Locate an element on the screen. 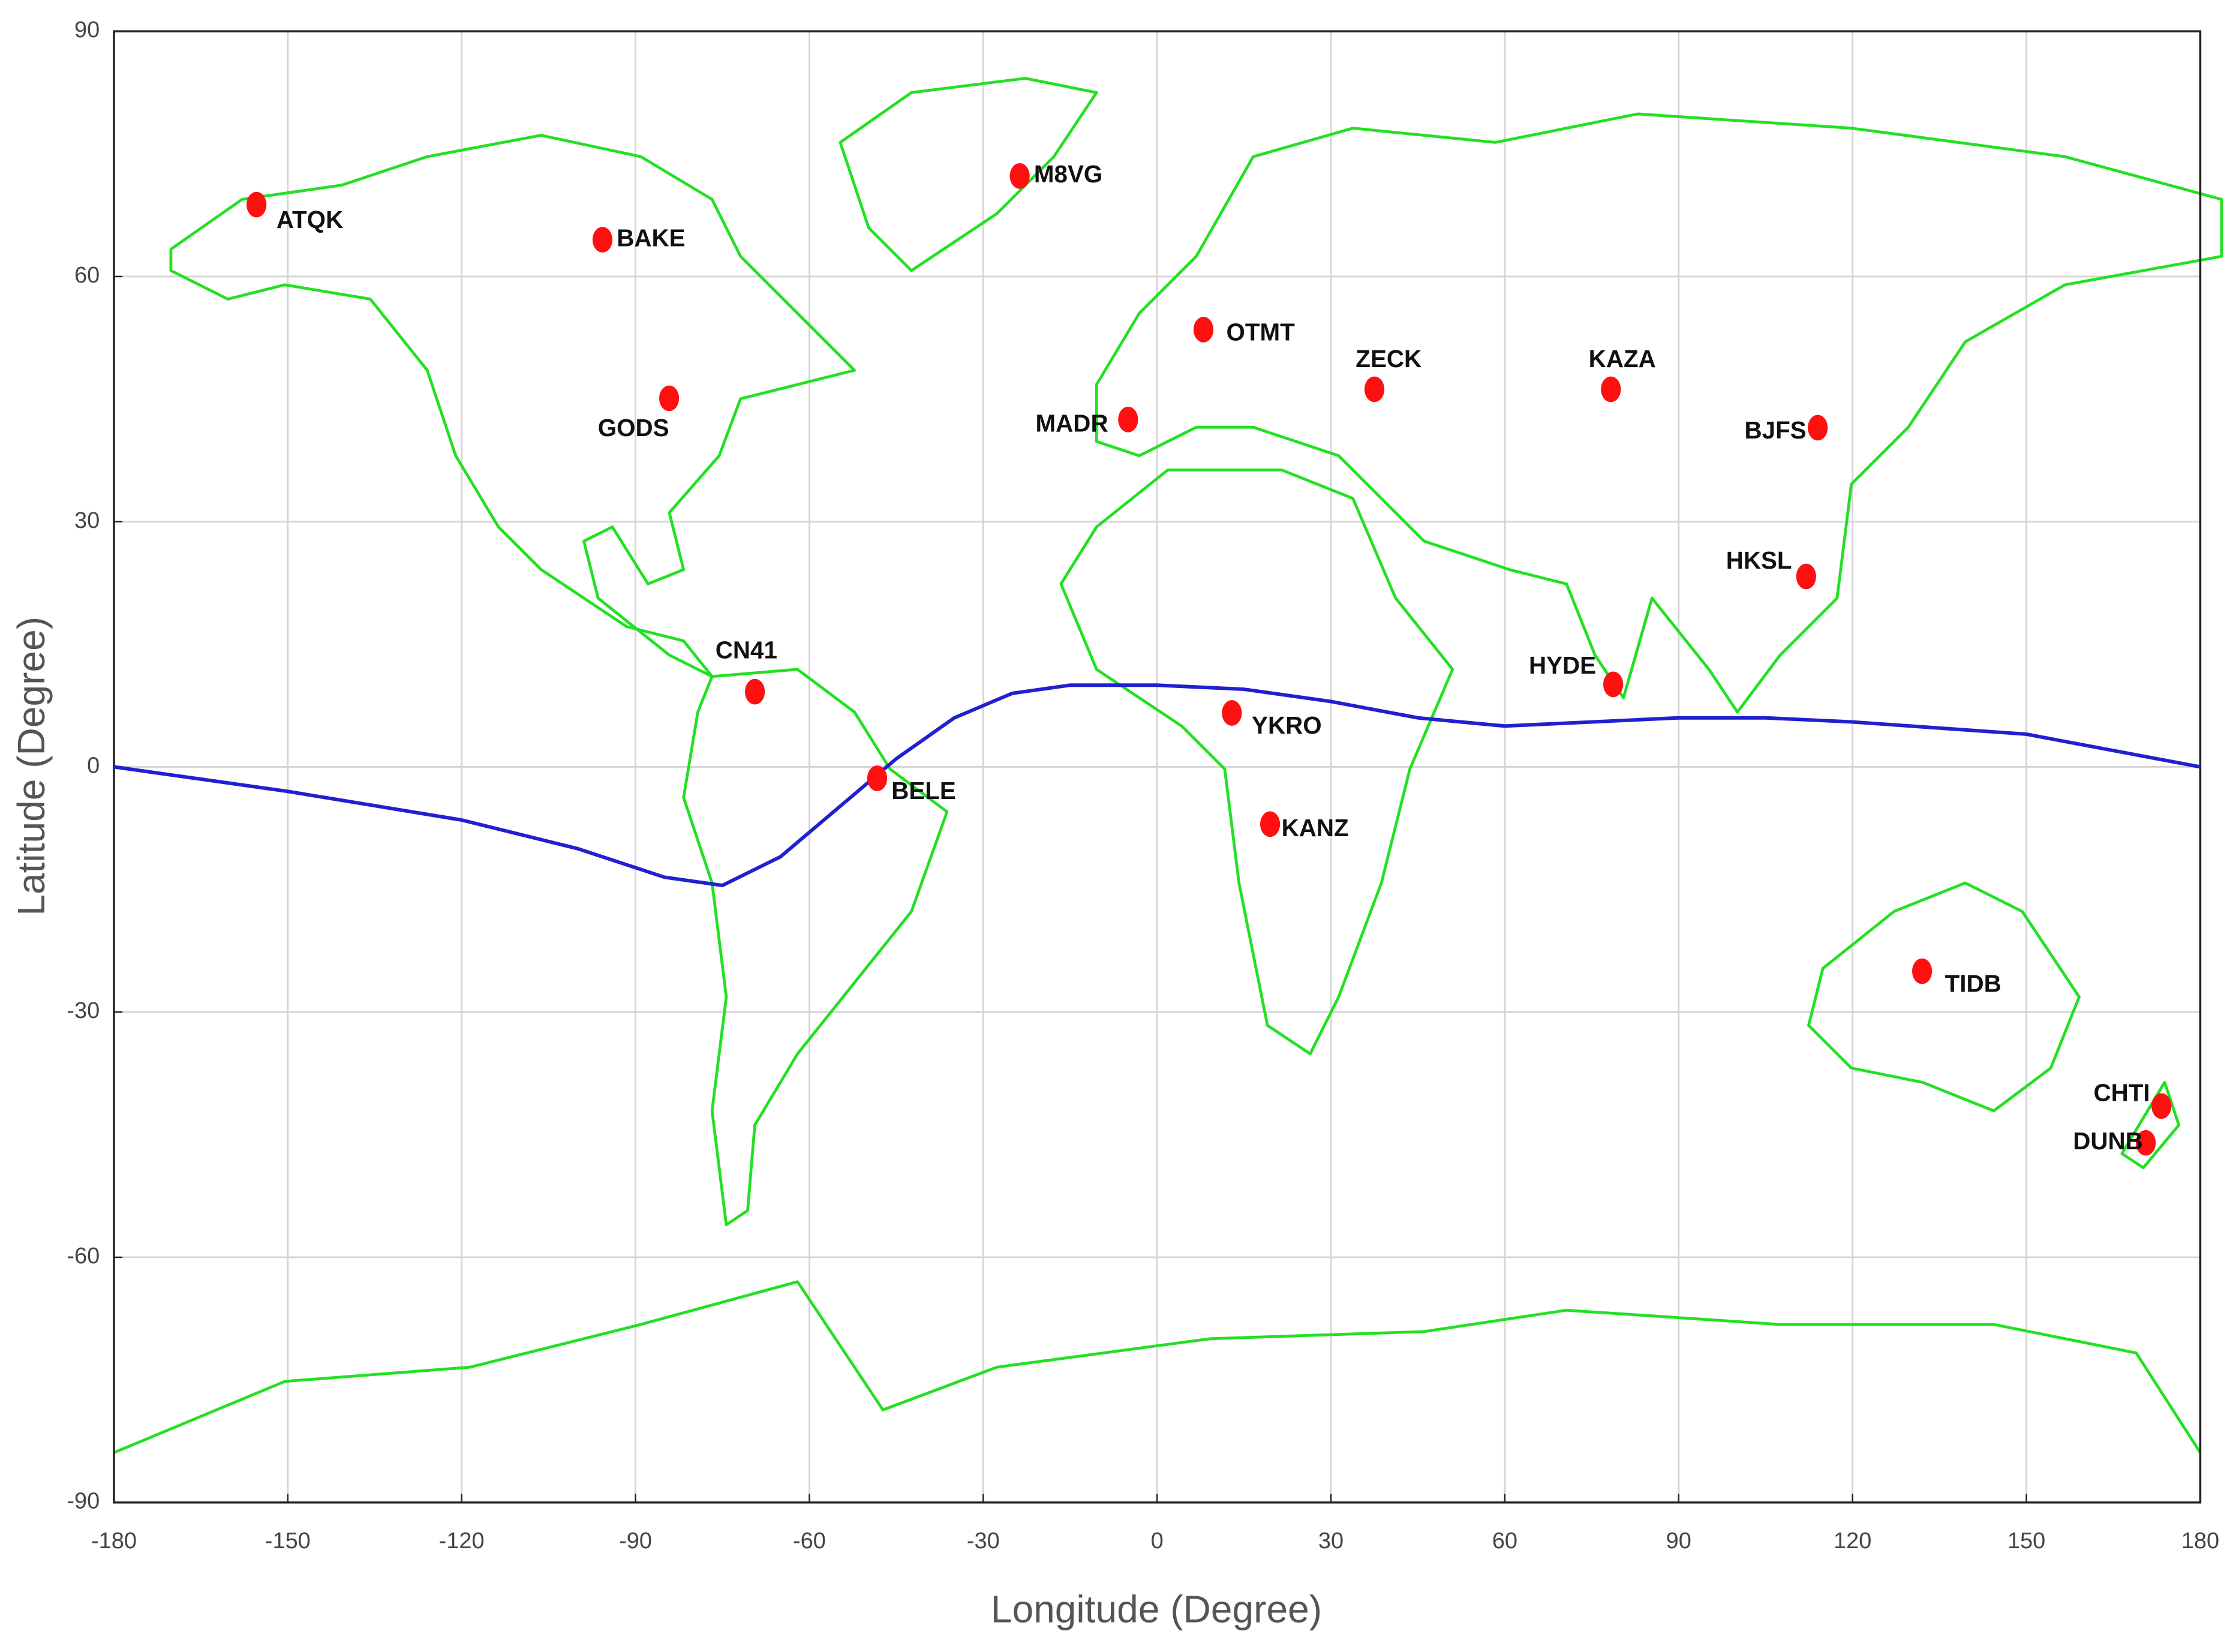 The image size is (2233, 1652). y-tick-label: -30 is located at coordinates (83, 1010).